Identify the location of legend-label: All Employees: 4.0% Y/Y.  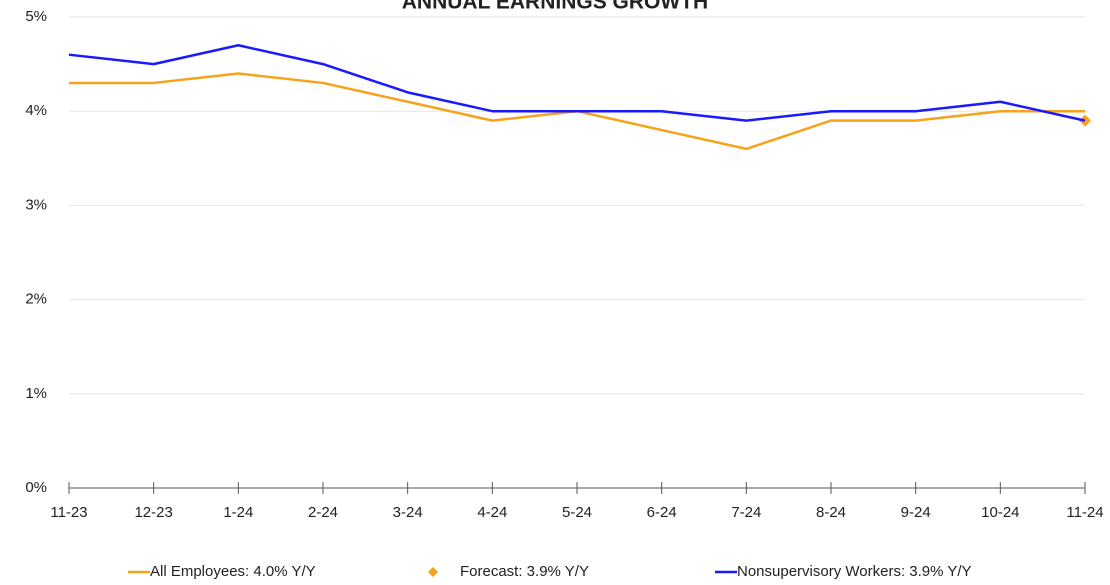
(233, 571).